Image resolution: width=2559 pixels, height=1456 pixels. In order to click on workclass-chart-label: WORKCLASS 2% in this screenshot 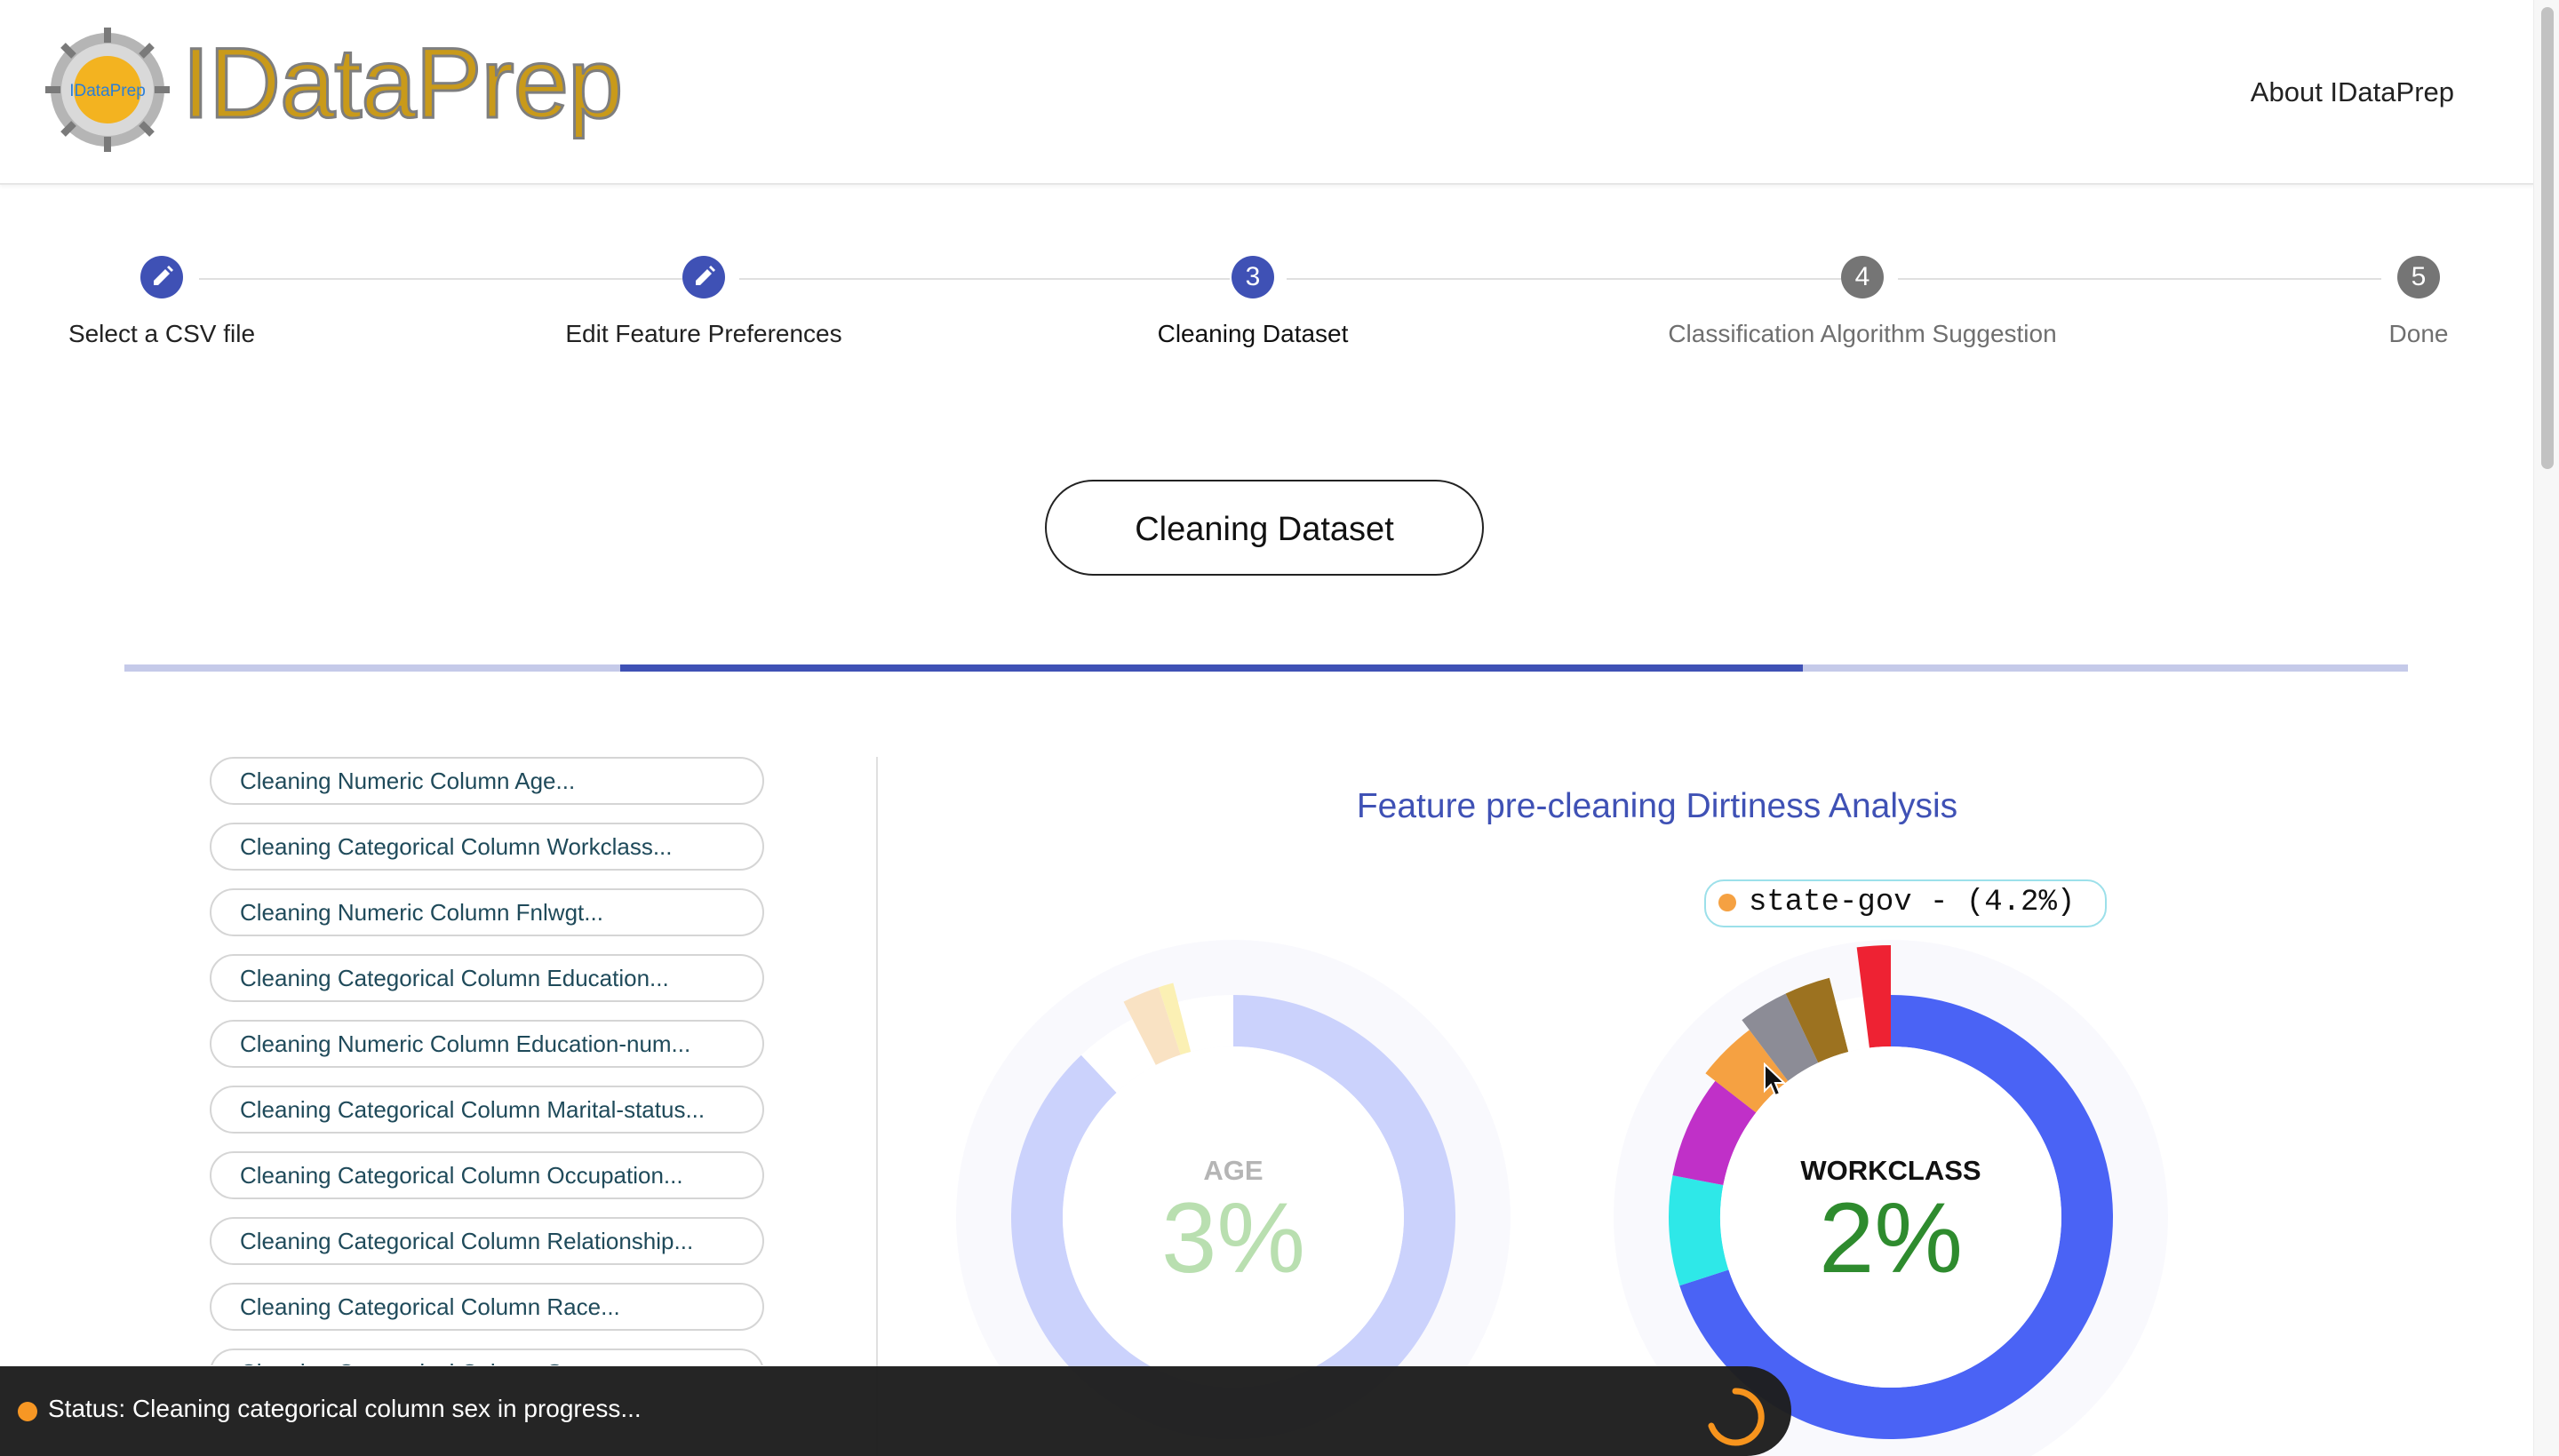, I will do `click(1891, 1221)`.